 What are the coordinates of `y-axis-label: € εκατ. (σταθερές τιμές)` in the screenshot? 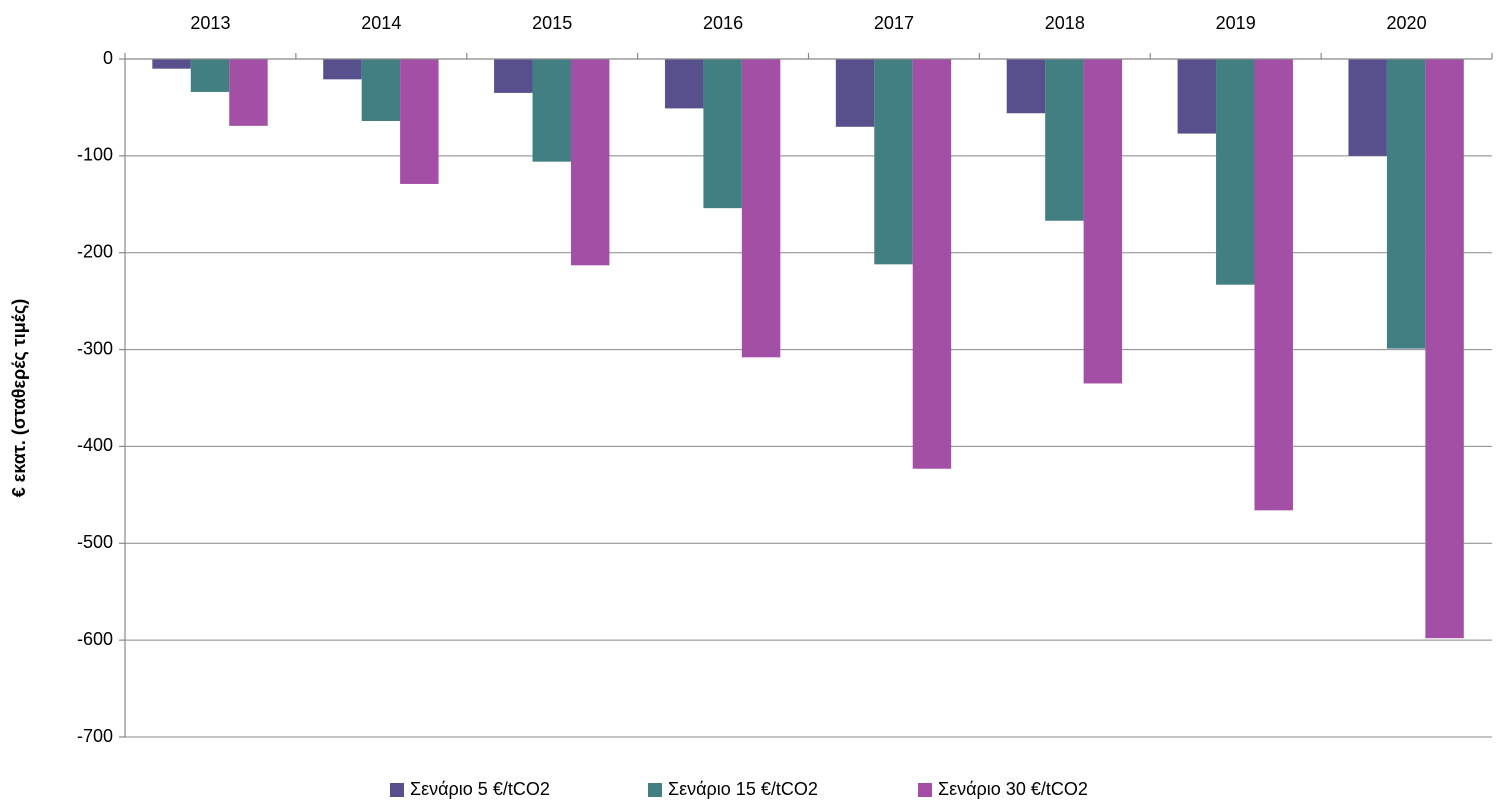 It's located at (19, 398).